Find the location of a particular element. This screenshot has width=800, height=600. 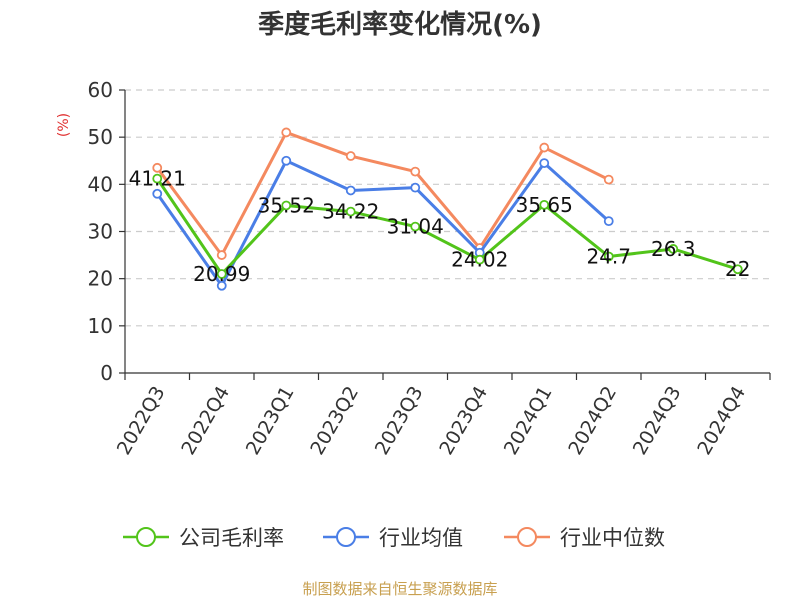

data-label: 31.04 is located at coordinates (415, 227).